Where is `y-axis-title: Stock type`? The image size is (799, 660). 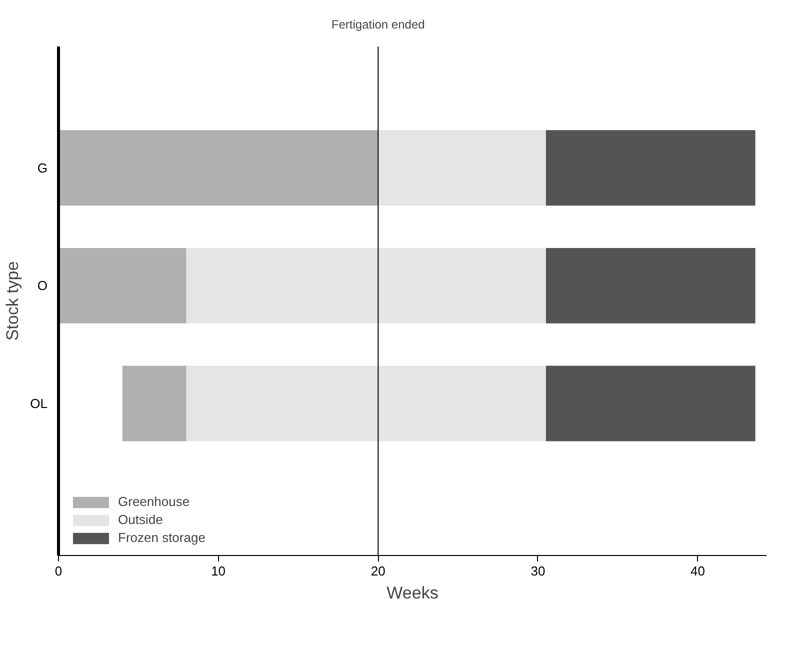
y-axis-title: Stock type is located at coordinates (12, 301).